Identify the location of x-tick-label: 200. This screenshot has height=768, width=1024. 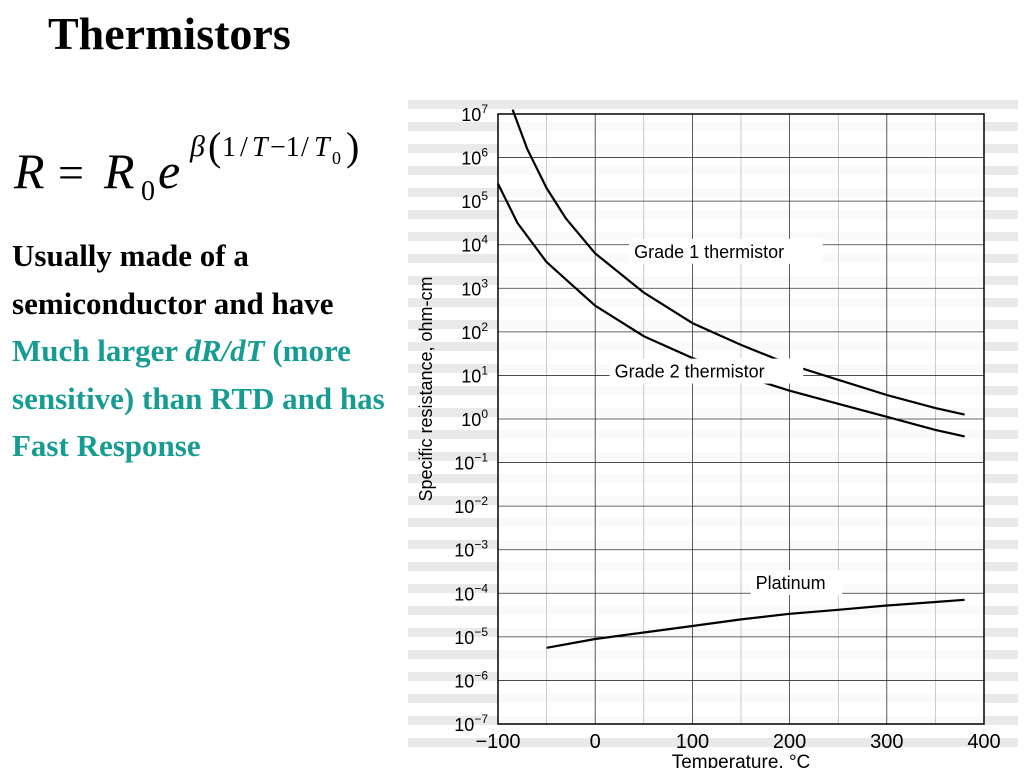
(789, 742).